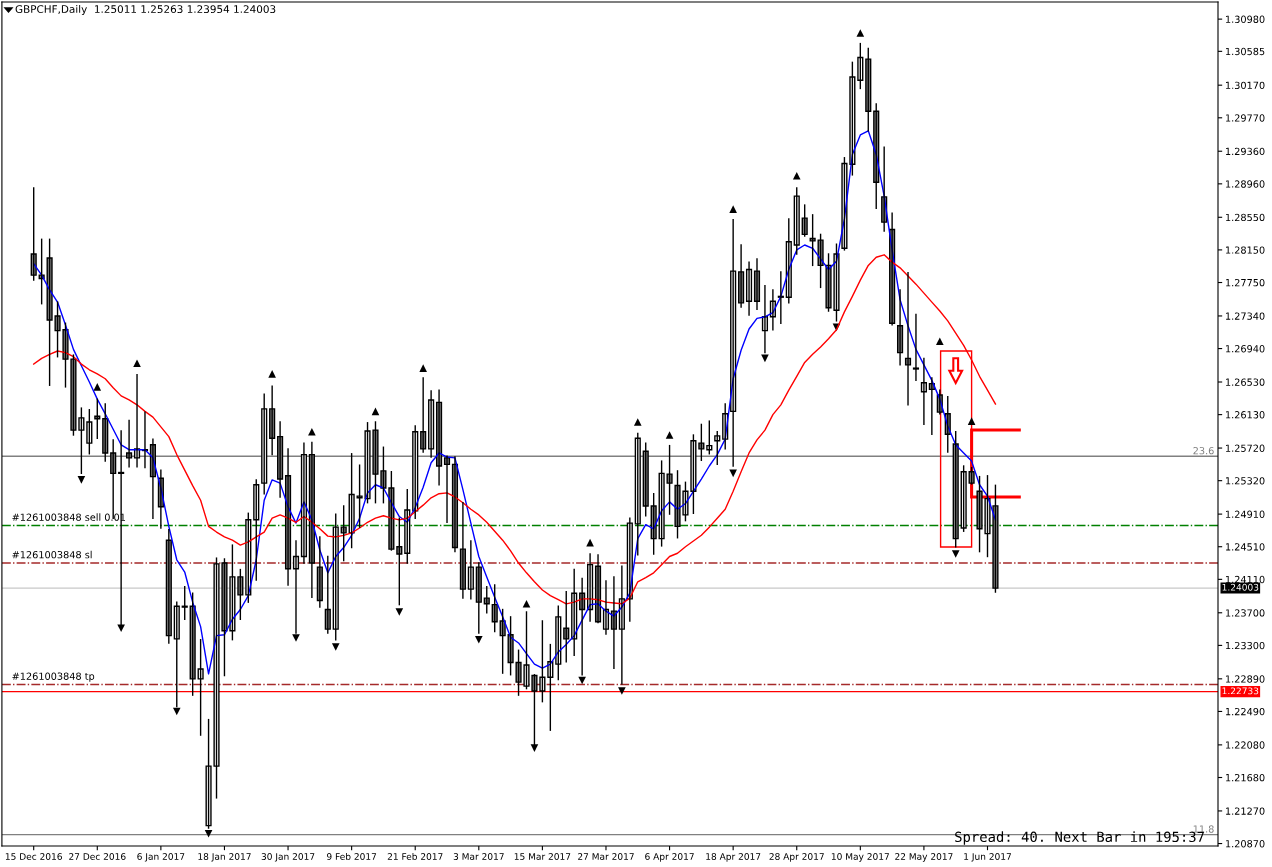 This screenshot has height=867, width=1272. What do you see at coordinates (1245, 349) in the screenshot?
I see `y-tick-label: 1.26940` at bounding box center [1245, 349].